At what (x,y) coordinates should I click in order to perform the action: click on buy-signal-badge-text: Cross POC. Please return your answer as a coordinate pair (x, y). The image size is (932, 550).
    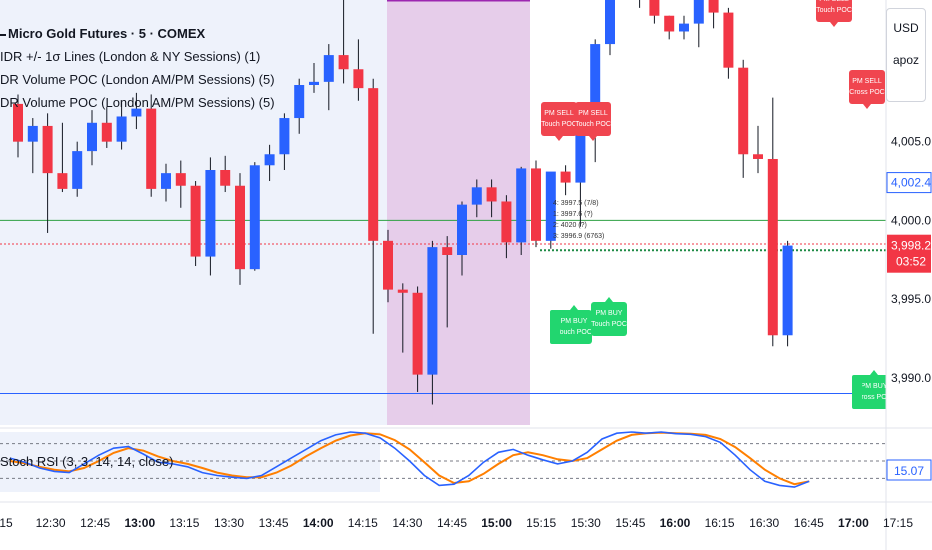
    Looking at the image, I should click on (873, 397).